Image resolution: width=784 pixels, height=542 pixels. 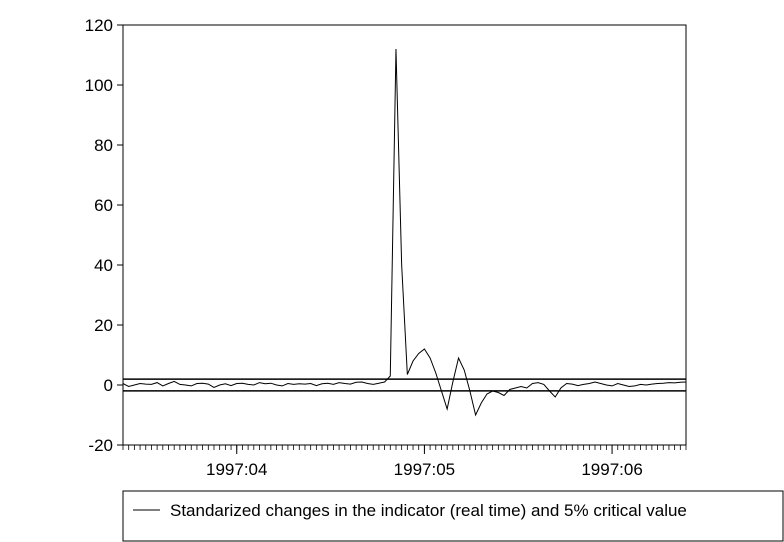 What do you see at coordinates (104, 235) in the screenshot?
I see `y-axis: -20 0 20 40 60 80 100 120` at bounding box center [104, 235].